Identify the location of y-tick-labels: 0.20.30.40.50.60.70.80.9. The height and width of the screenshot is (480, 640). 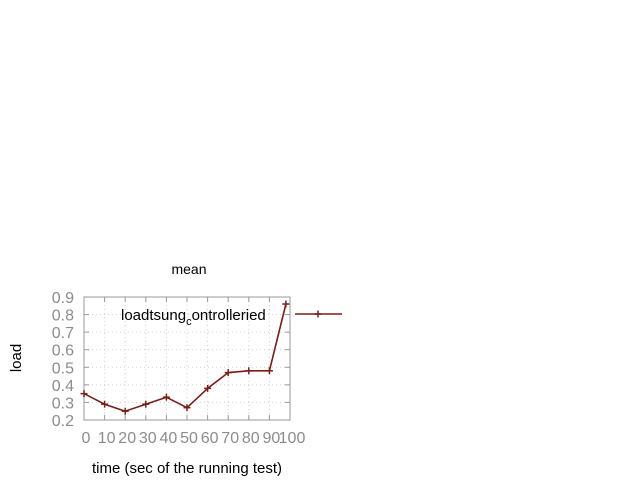
(63, 360).